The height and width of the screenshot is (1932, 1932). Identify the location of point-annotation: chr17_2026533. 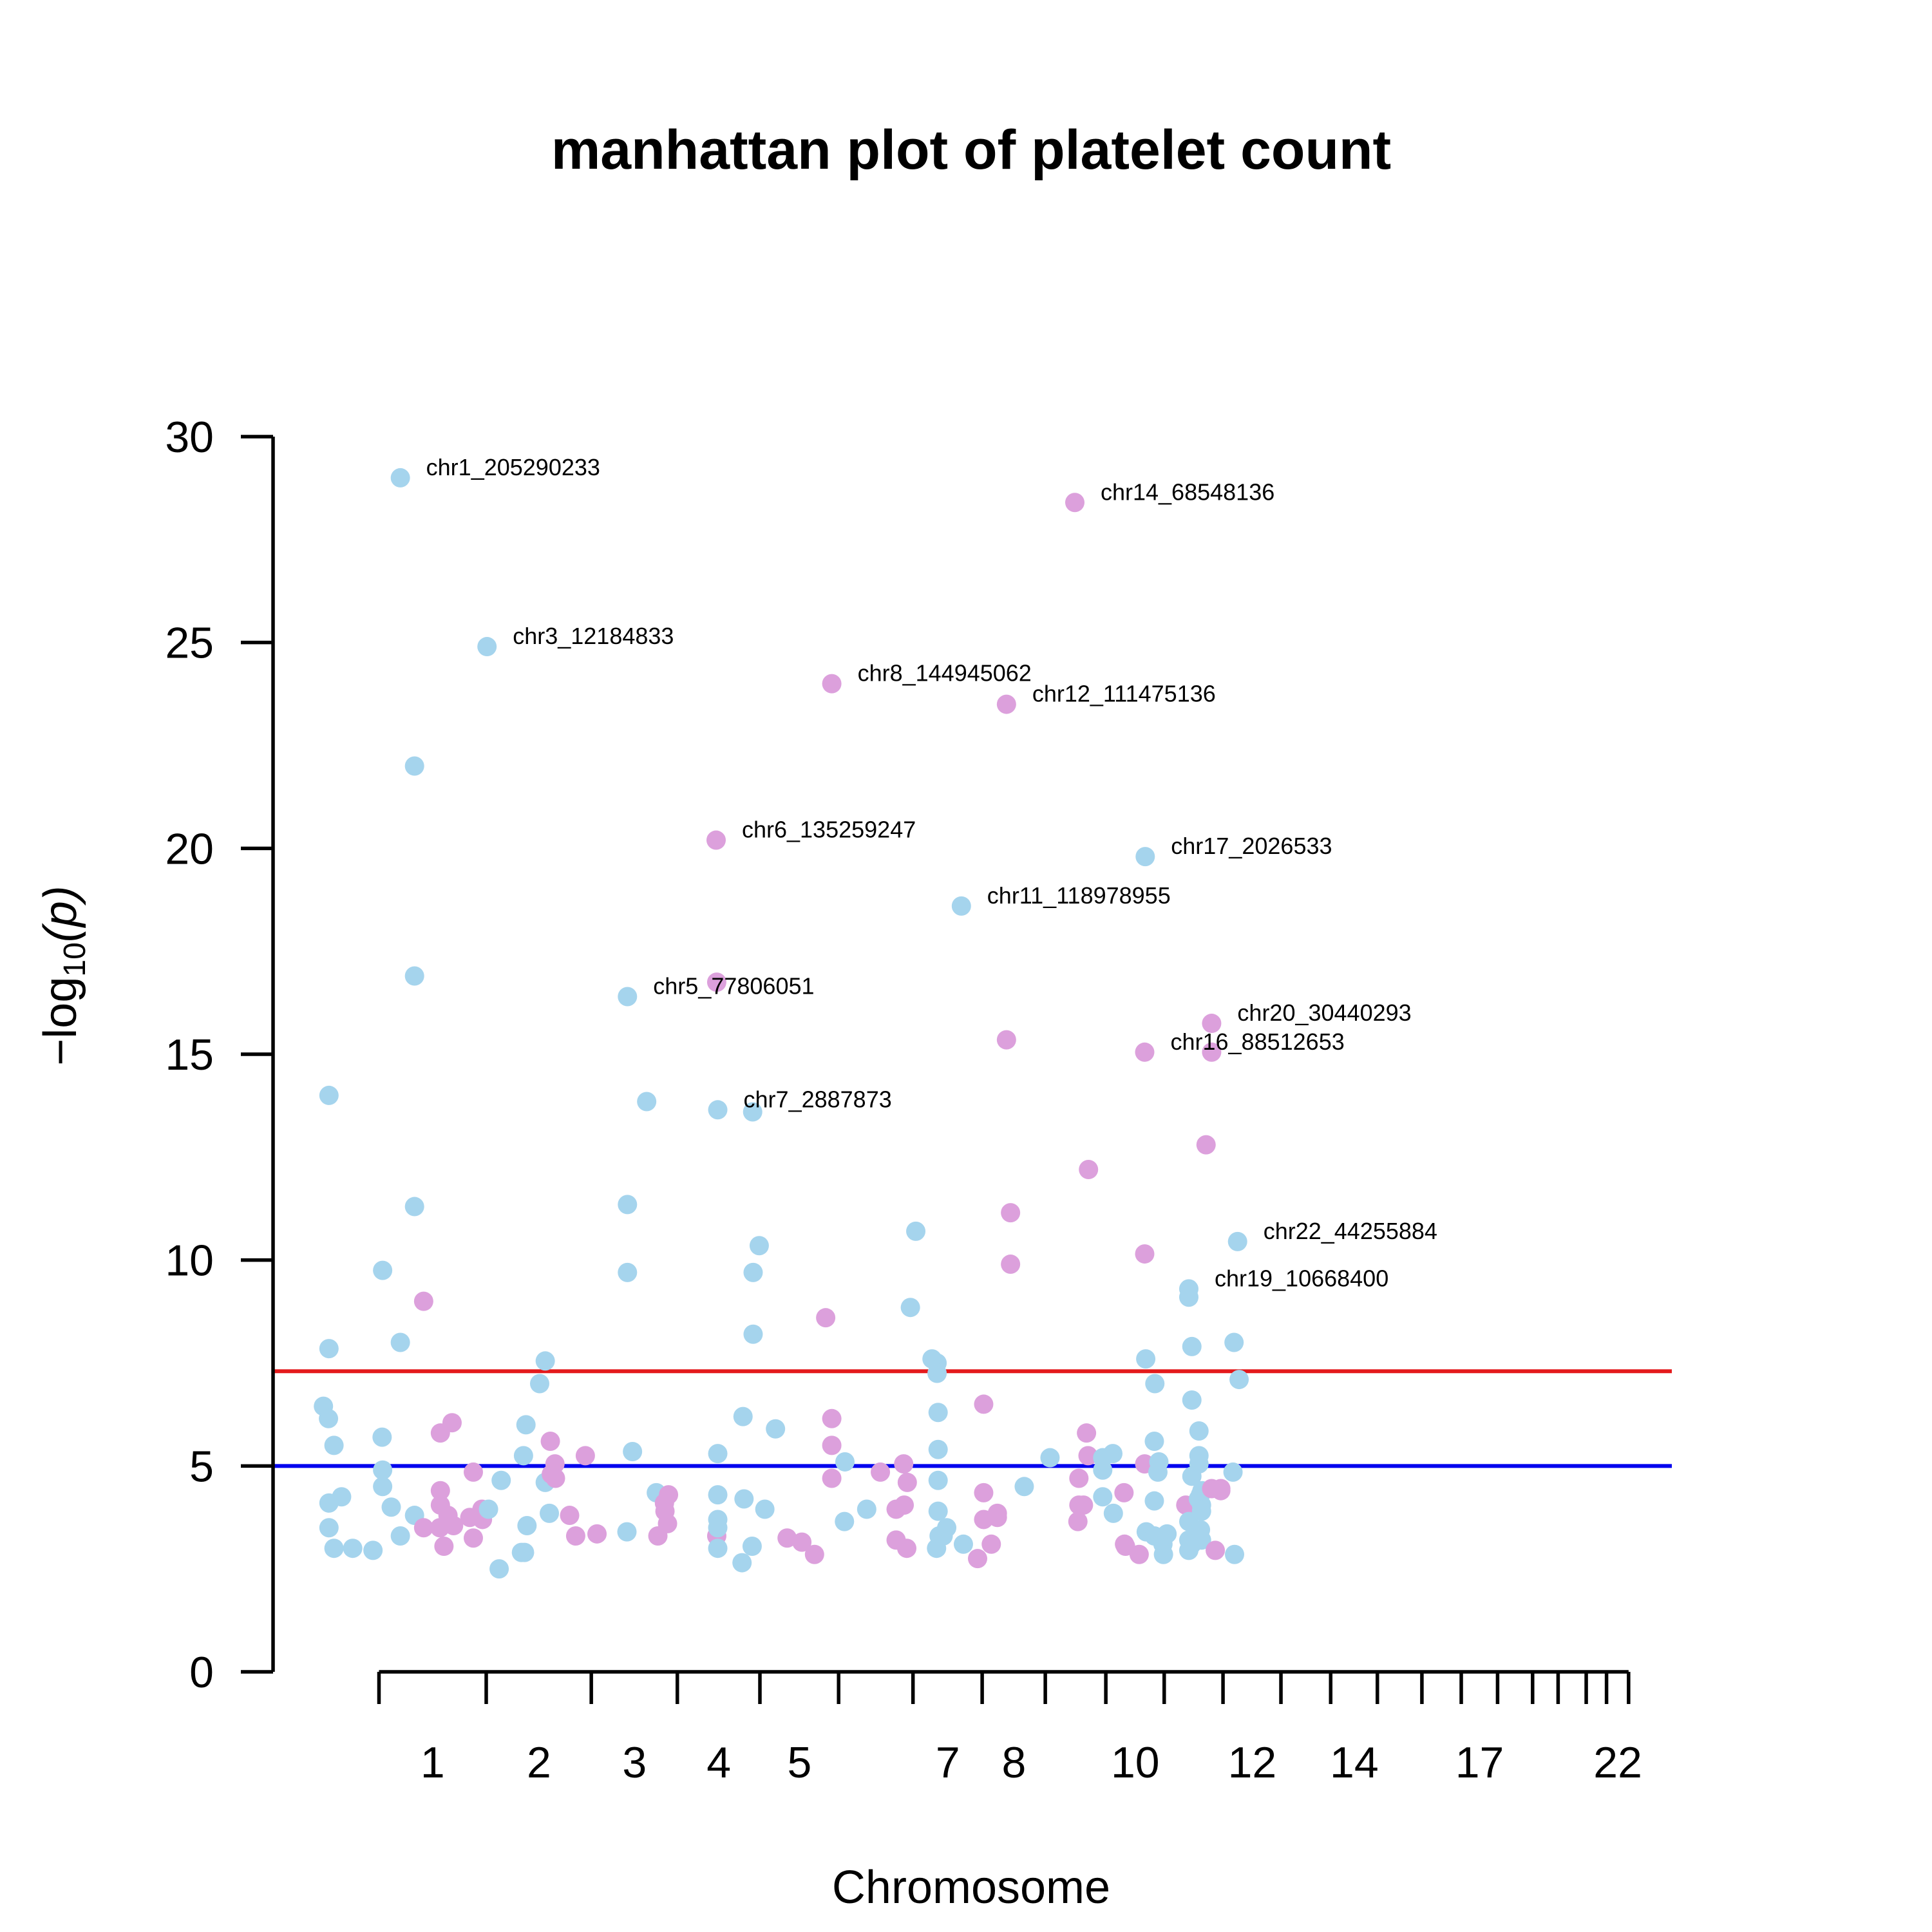
(1252, 846).